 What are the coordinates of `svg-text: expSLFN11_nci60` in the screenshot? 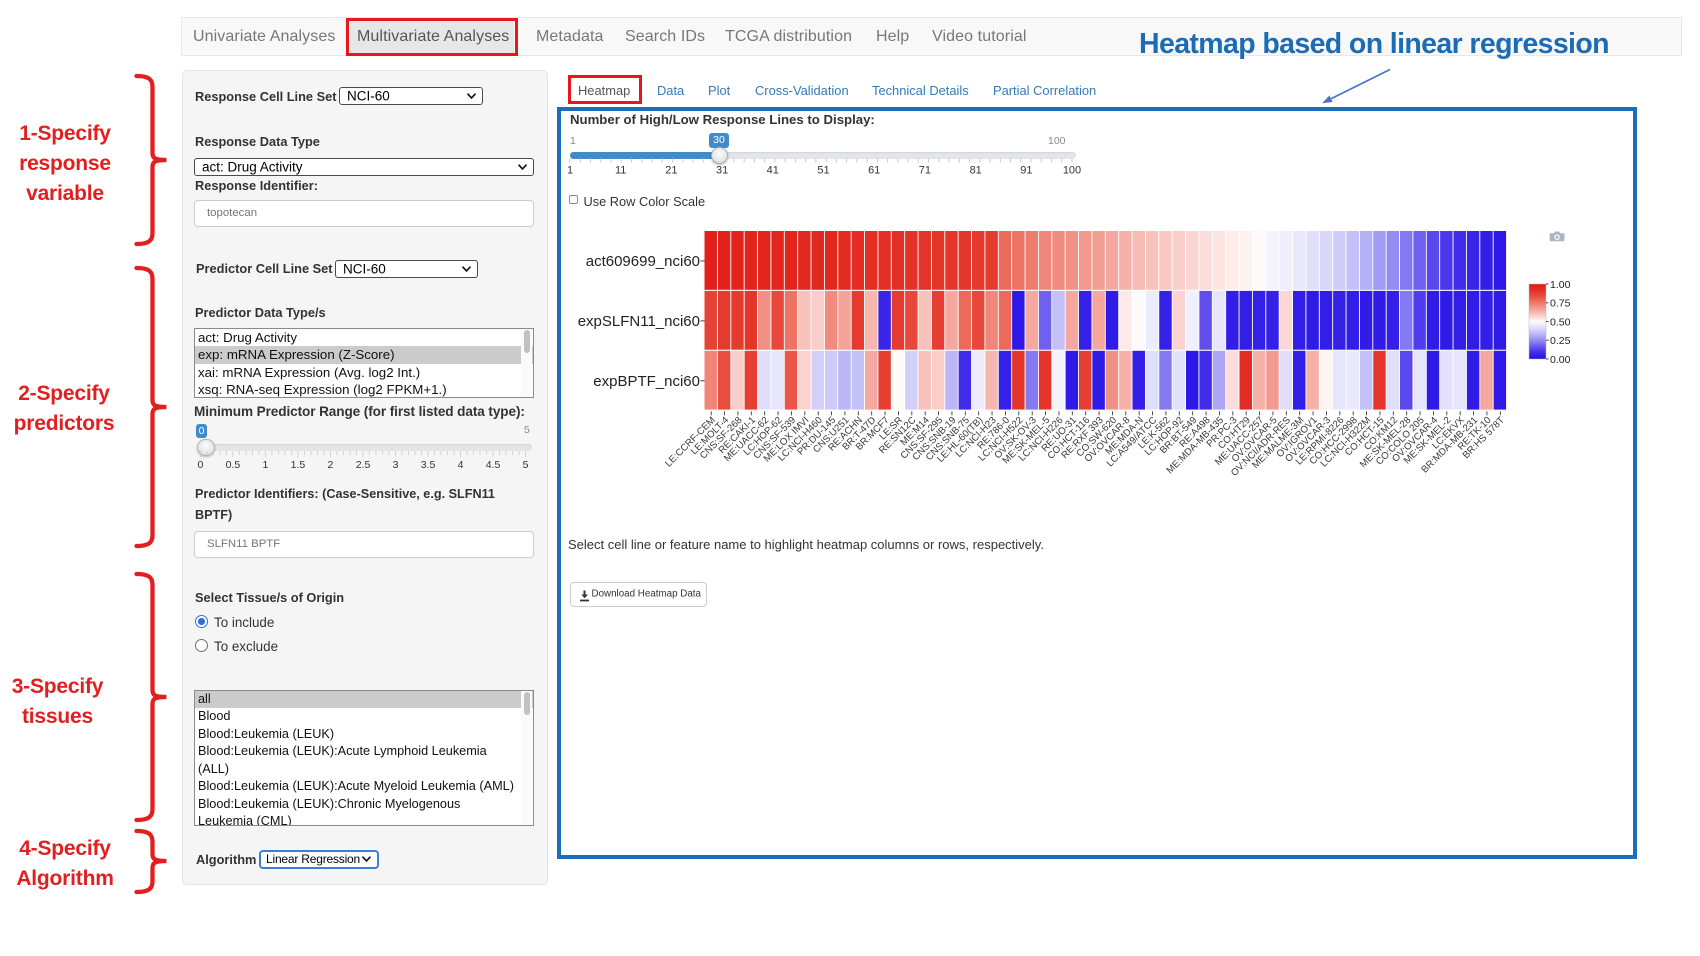 It's located at (639, 321).